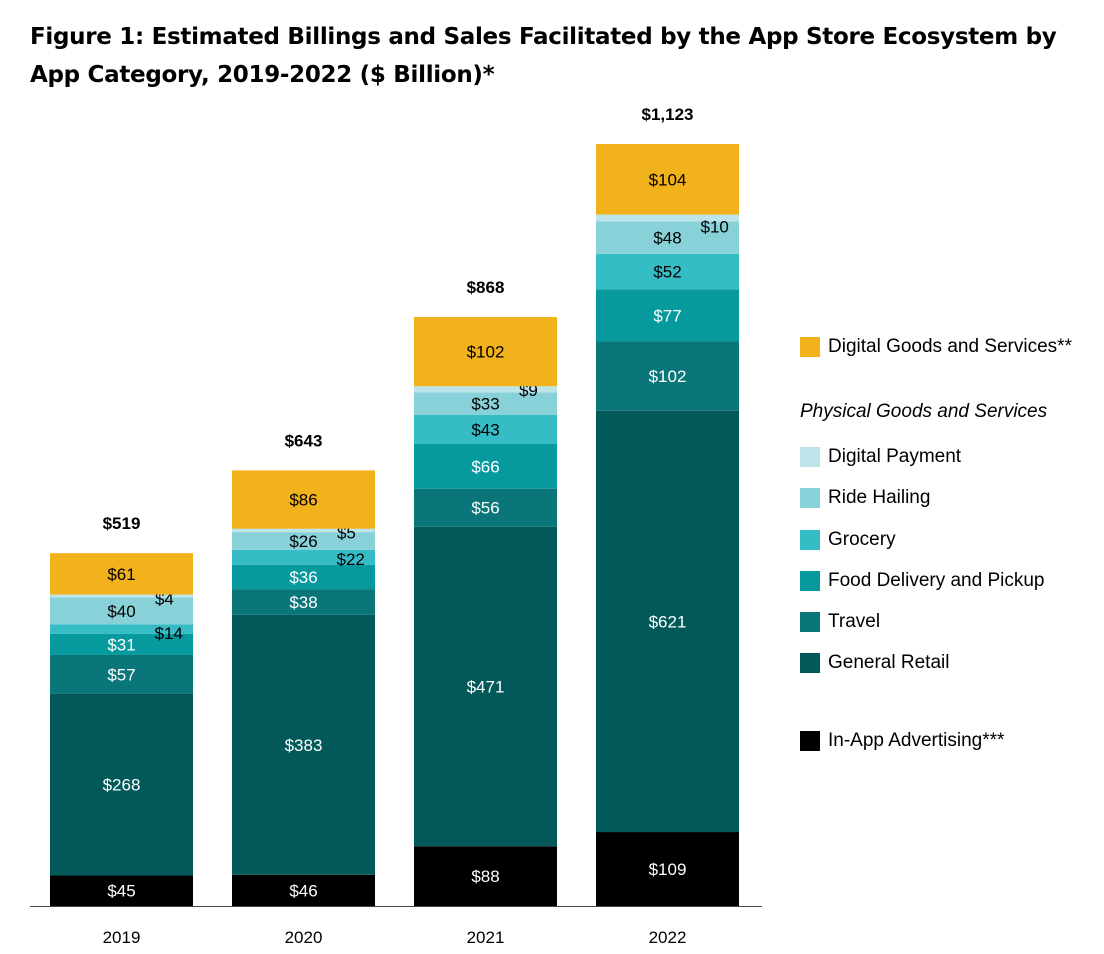 The width and height of the screenshot is (1104, 954). What do you see at coordinates (895, 456) in the screenshot?
I see `legend-label: Digital Payment` at bounding box center [895, 456].